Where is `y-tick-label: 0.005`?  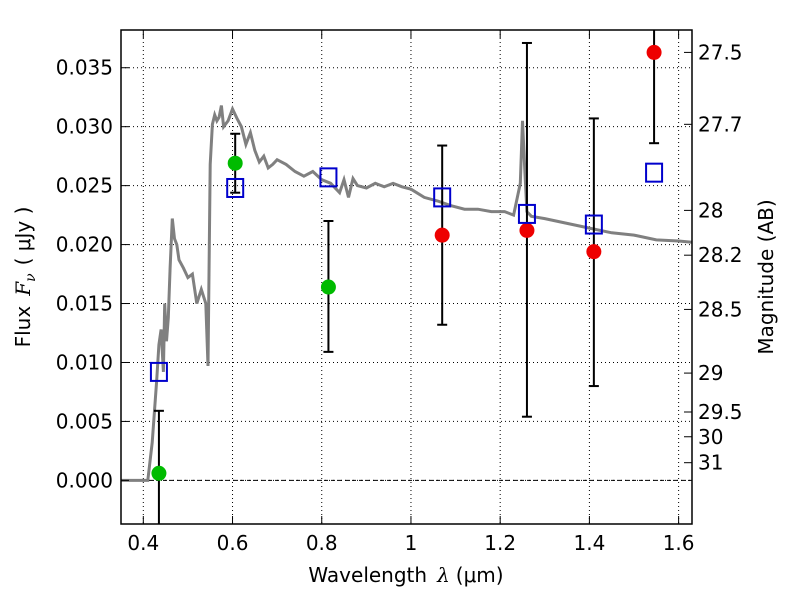
y-tick-label: 0.005 is located at coordinates (84, 421).